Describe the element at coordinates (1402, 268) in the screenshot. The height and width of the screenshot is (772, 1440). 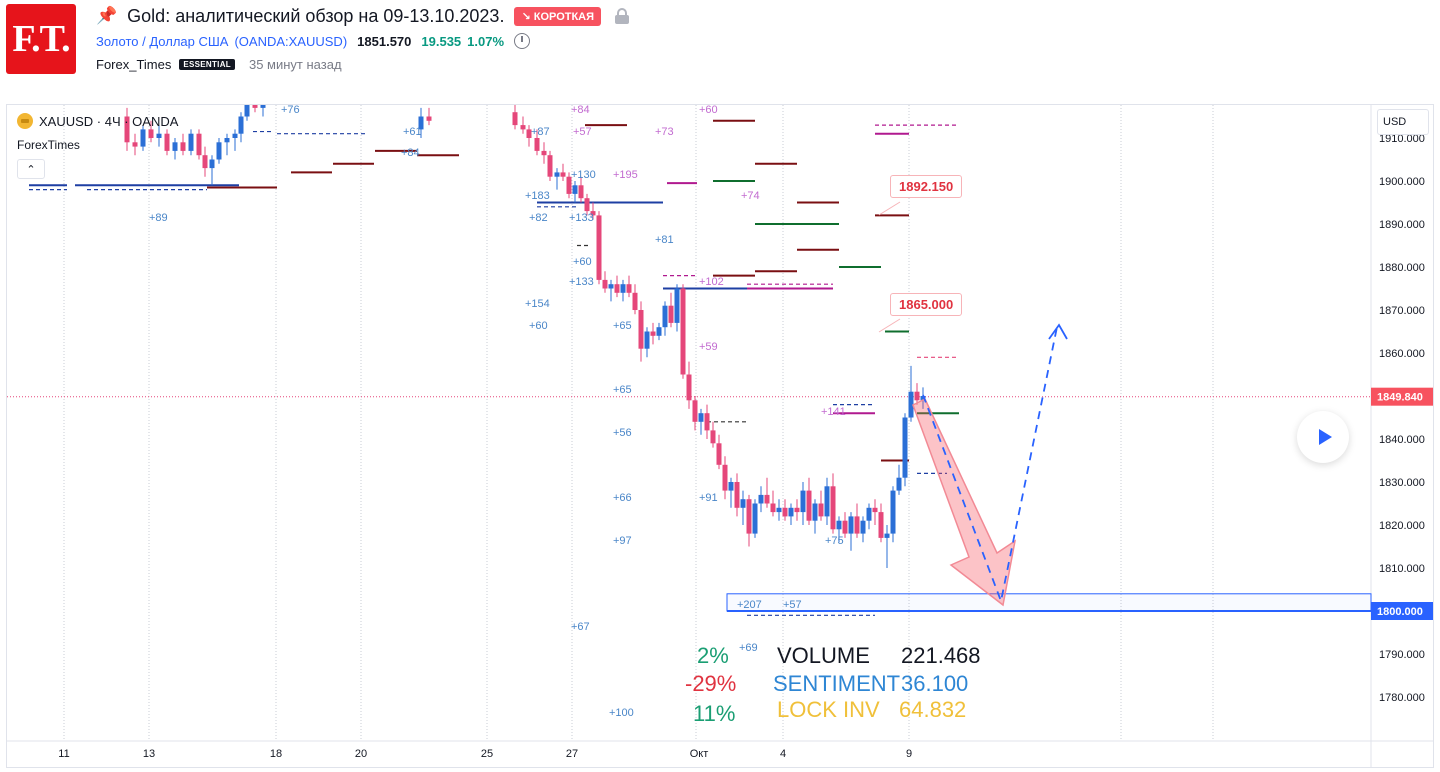
I see `price-axis-label: 1880.000` at that location.